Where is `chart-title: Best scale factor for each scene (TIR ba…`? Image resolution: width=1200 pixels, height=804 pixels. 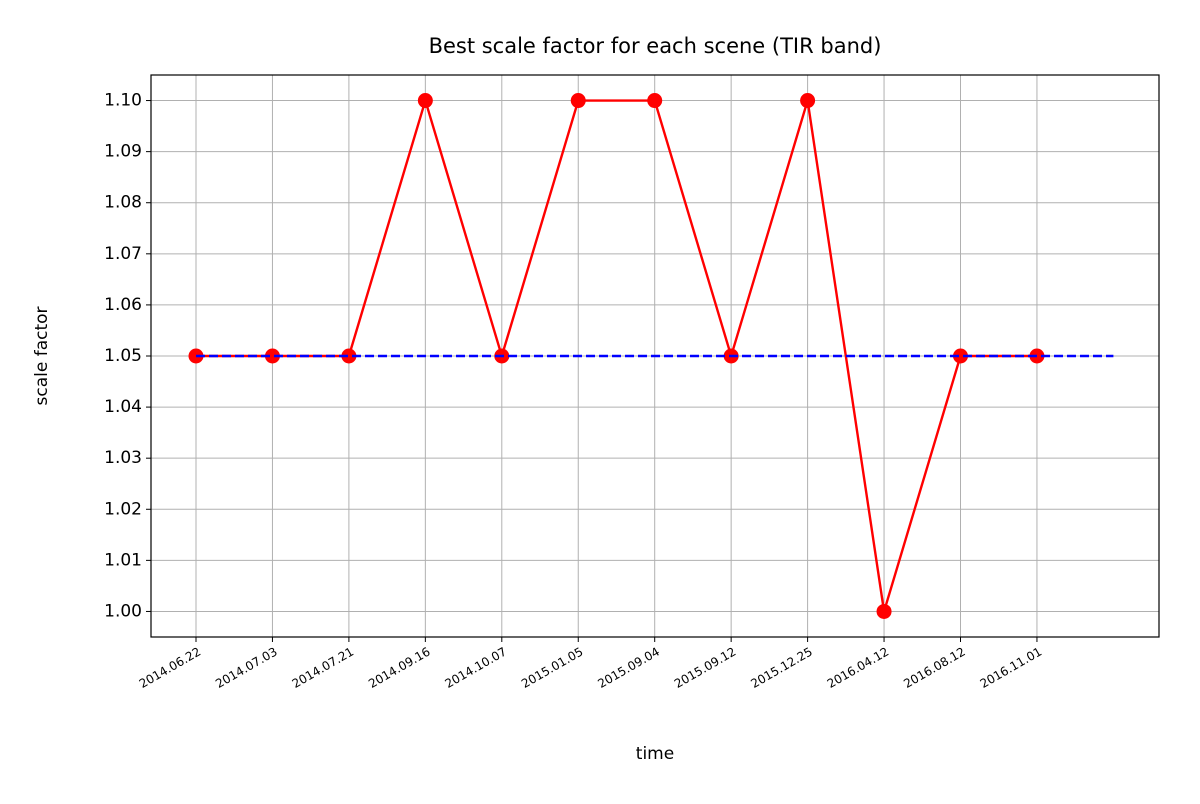 chart-title: Best scale factor for each scene (TIR ba… is located at coordinates (655, 46).